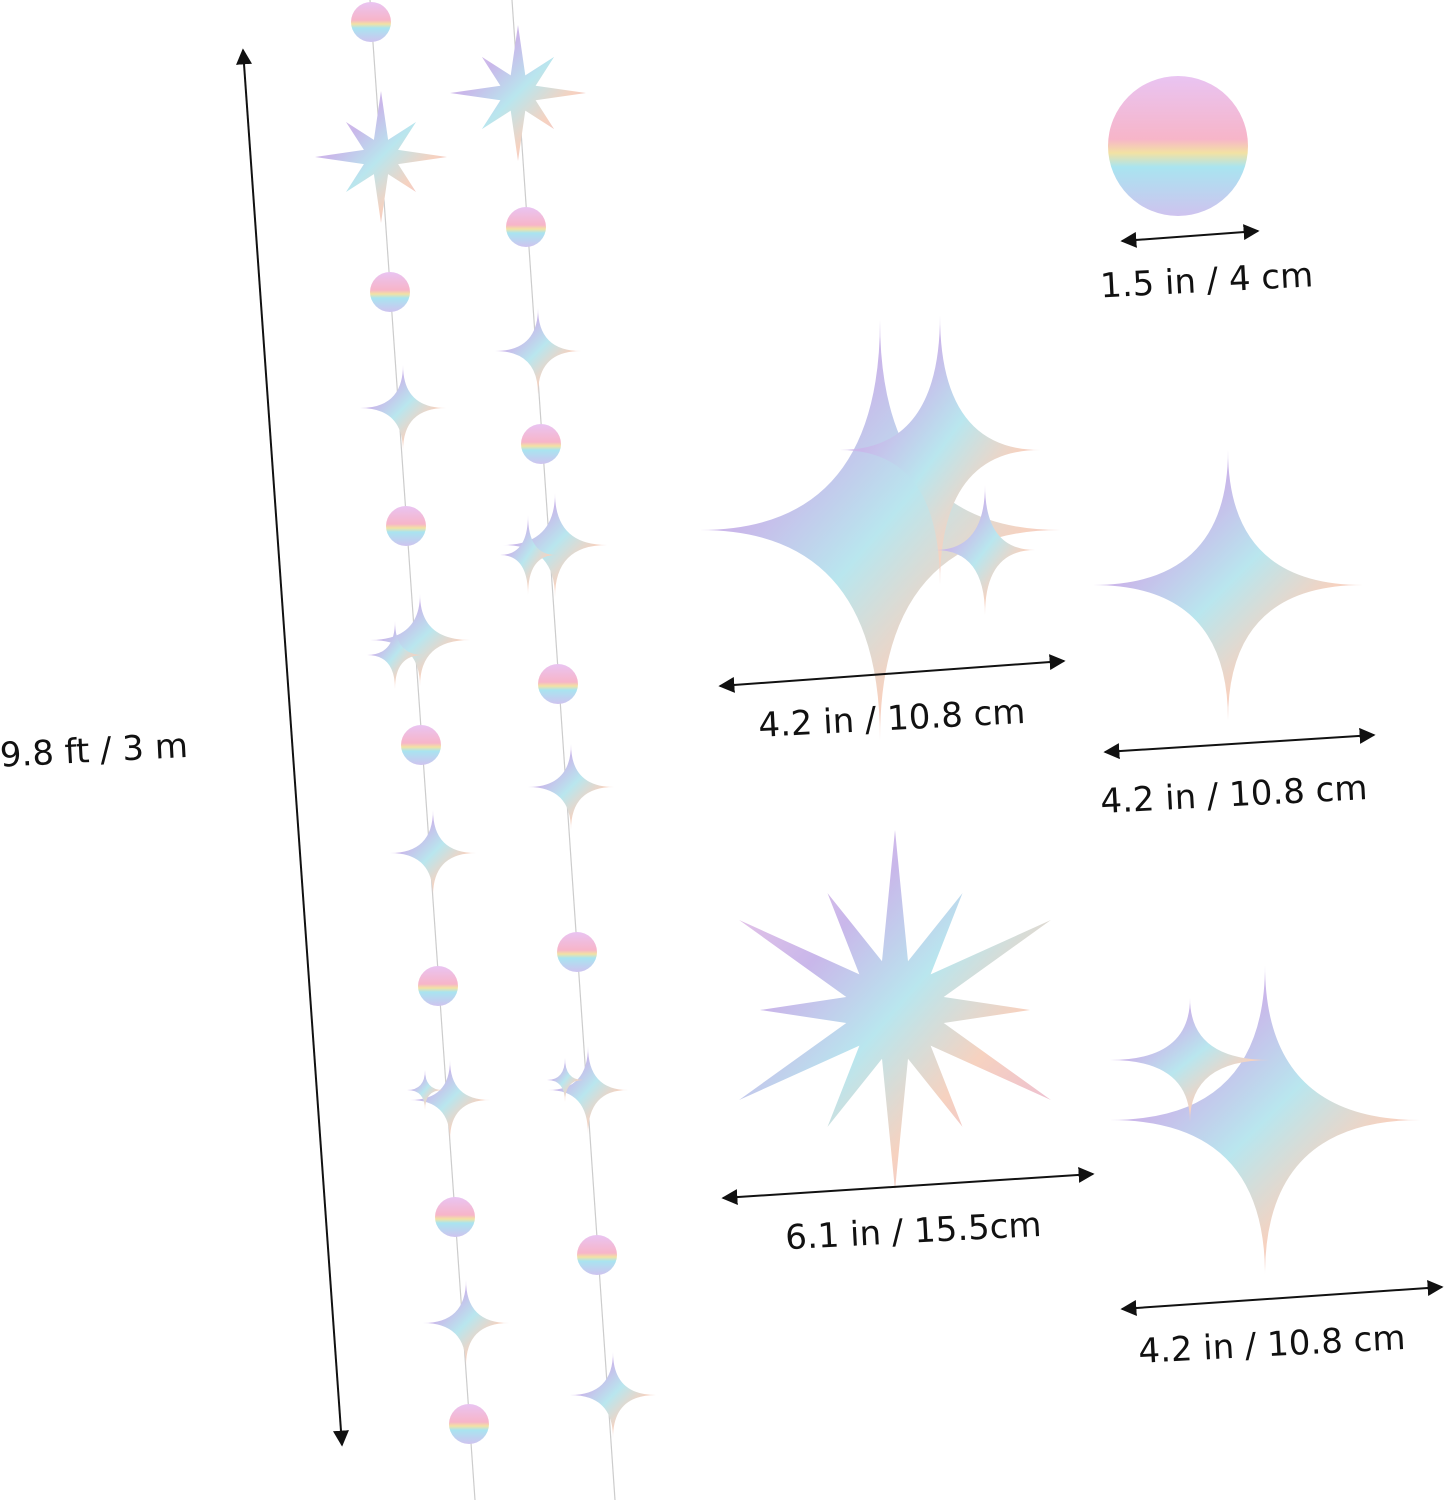 The height and width of the screenshot is (1500, 1445). What do you see at coordinates (891, 719) in the screenshot?
I see `cluster-label: 4.2 in / 10.8 cm` at bounding box center [891, 719].